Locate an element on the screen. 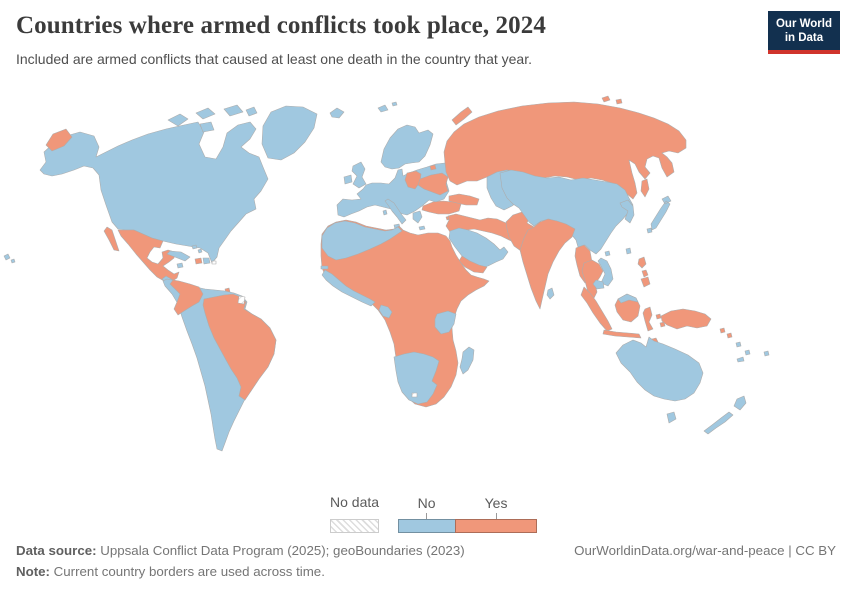 The width and height of the screenshot is (850, 600). legend-no-tick is located at coordinates (427, 516).